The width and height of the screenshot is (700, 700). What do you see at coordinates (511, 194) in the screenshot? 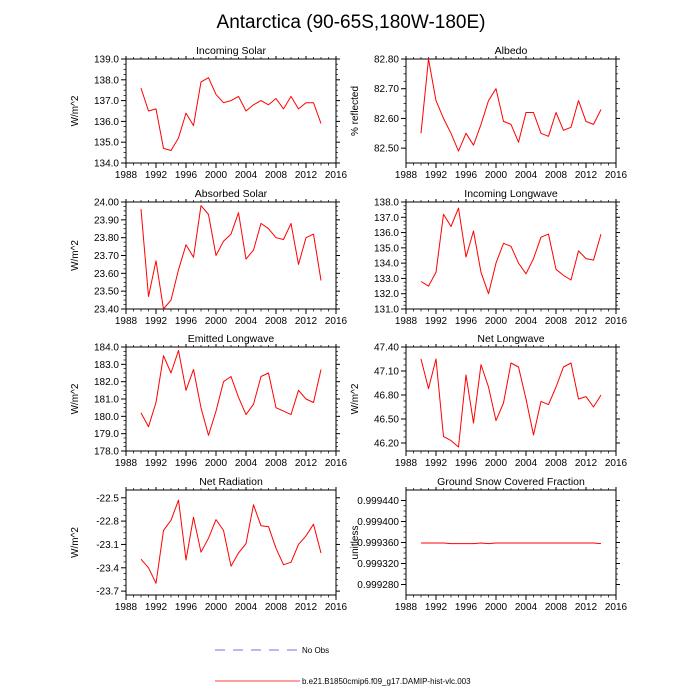
I see `panel-title: Incoming Longwave` at bounding box center [511, 194].